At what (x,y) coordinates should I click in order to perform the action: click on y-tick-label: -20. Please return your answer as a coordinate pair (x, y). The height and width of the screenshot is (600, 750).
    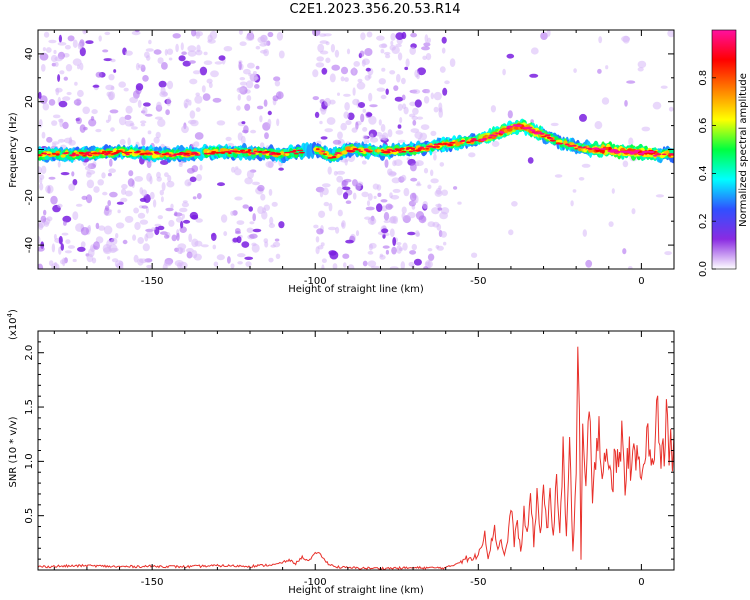
    Looking at the image, I should click on (29, 197).